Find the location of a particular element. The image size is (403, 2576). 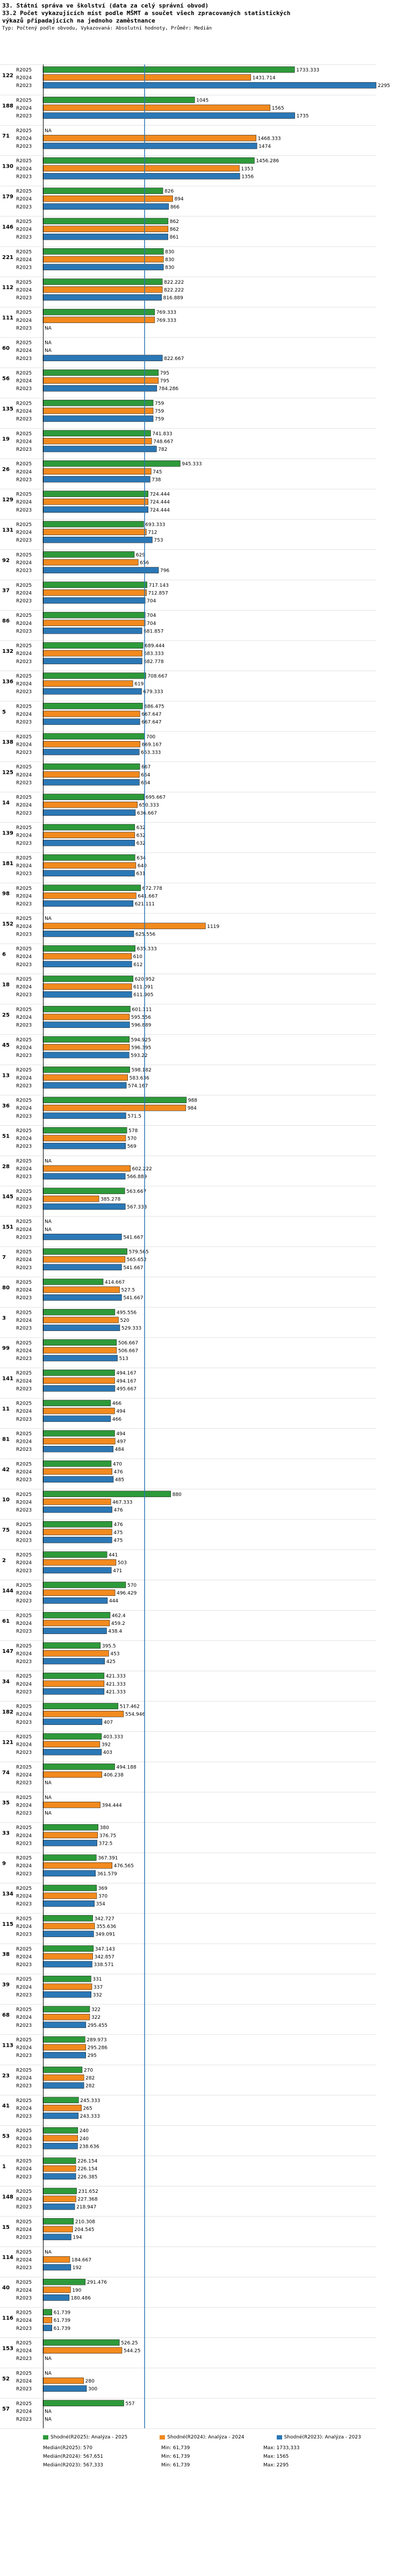

value-label: 506.667 is located at coordinates (128, 1351).